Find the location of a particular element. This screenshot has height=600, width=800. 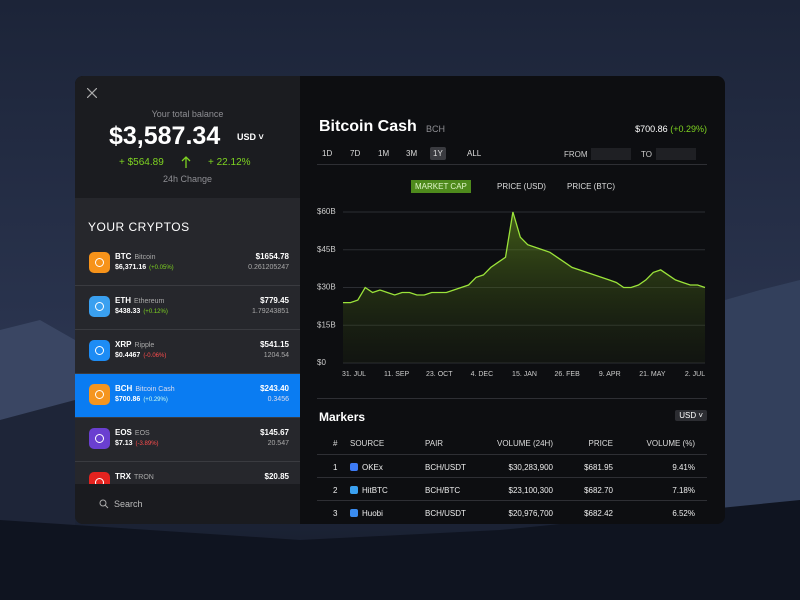

coin-symbol: XRP is located at coordinates (123, 344).